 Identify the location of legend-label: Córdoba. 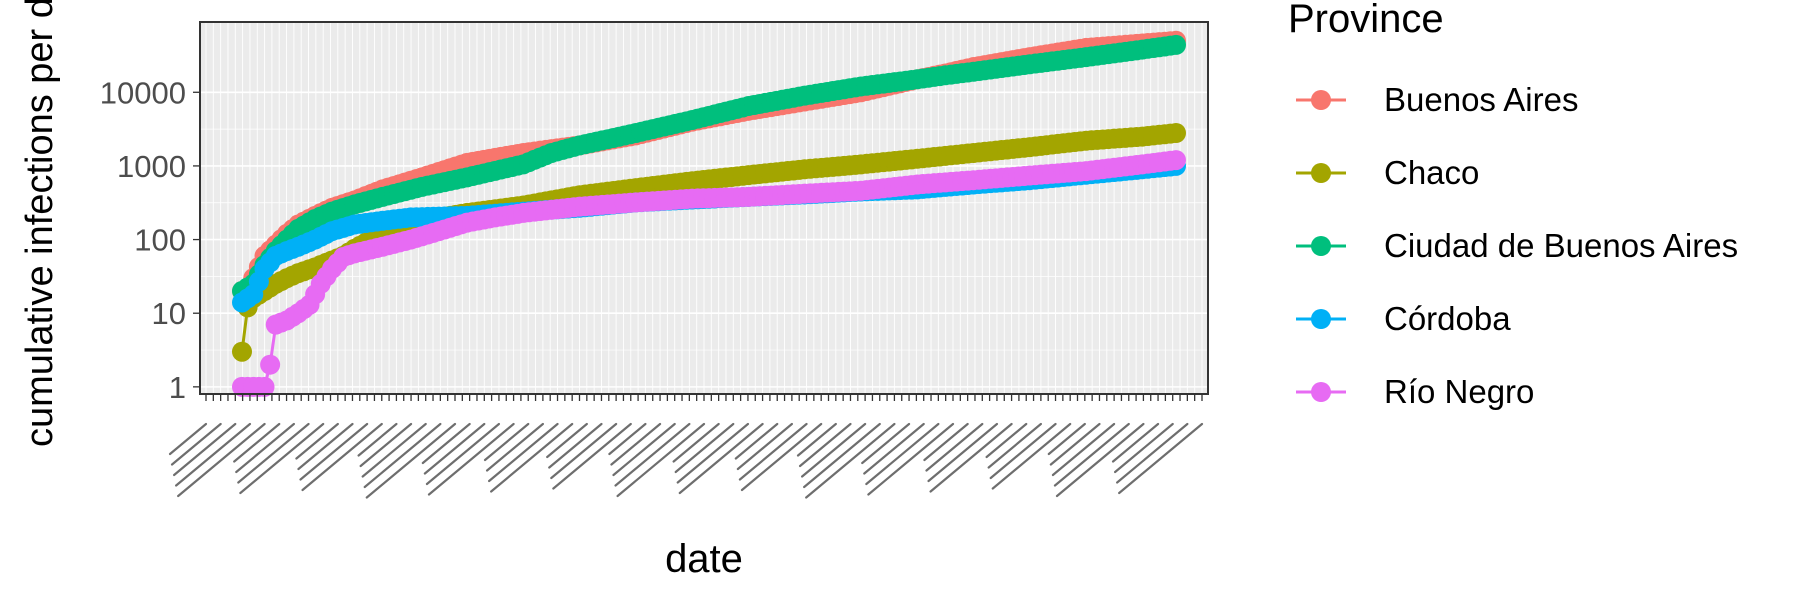
(1447, 318).